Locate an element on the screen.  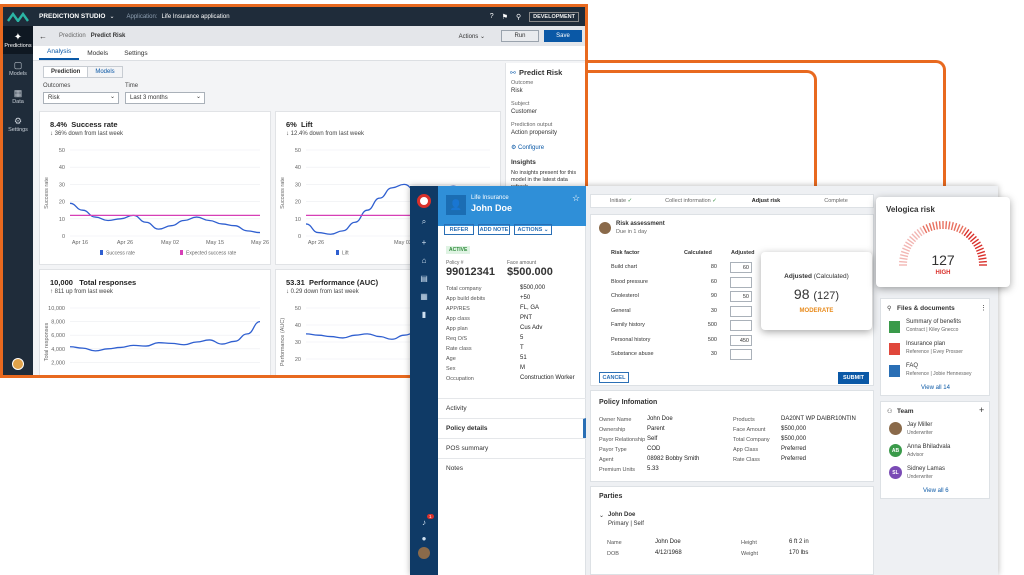
apps-icon: ▦ is located at coordinates (424, 296).